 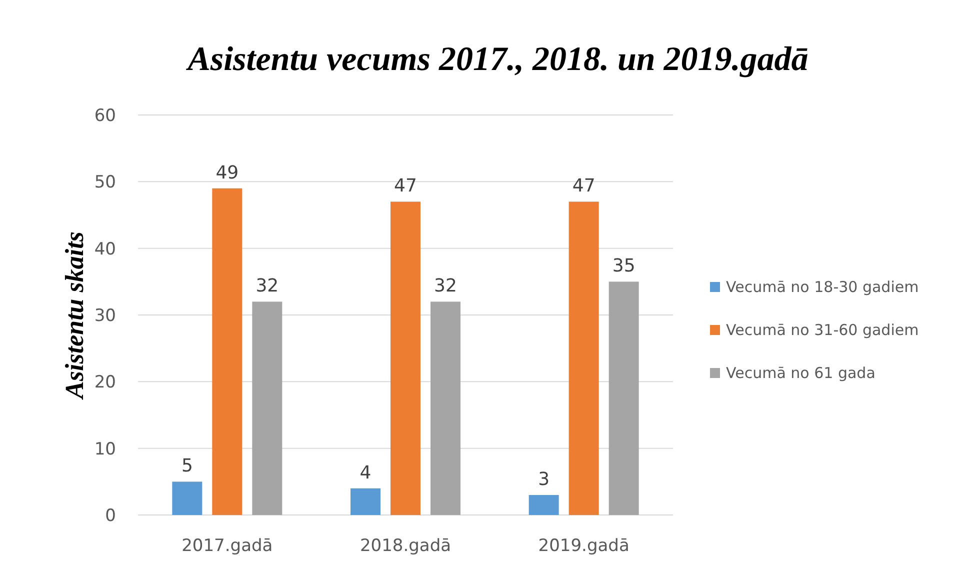 I want to click on data-label: 35, so click(x=624, y=266).